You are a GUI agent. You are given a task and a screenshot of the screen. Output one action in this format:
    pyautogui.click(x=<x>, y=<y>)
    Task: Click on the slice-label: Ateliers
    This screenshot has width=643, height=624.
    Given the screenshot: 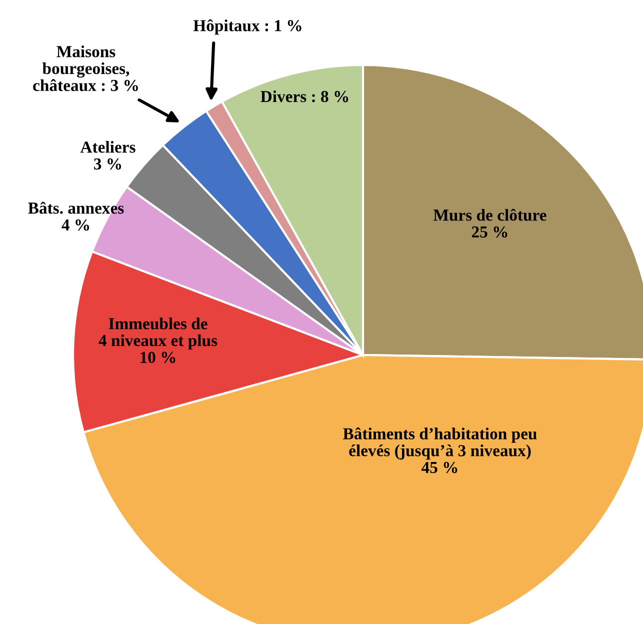 What is the action you would take?
    pyautogui.click(x=108, y=147)
    